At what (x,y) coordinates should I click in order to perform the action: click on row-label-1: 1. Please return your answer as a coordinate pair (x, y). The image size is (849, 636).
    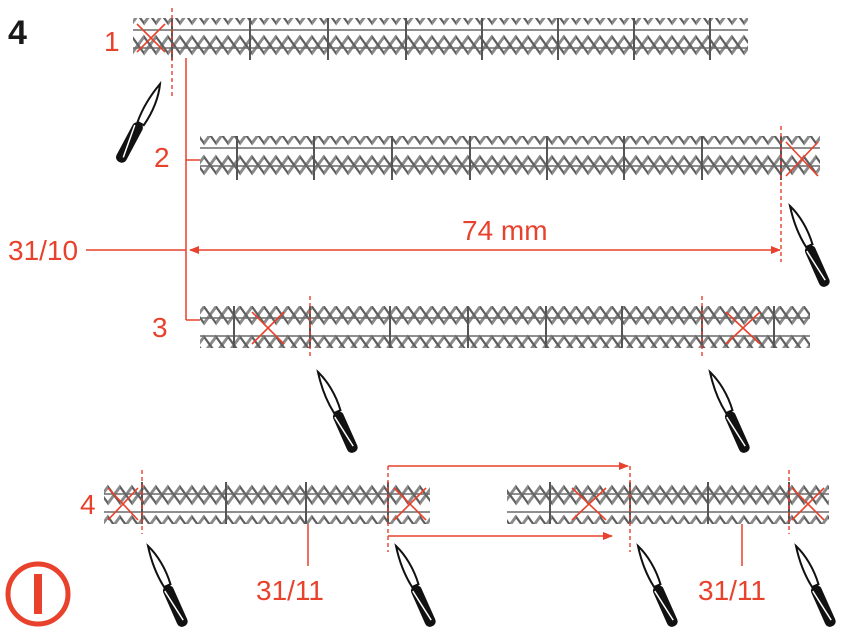
    Looking at the image, I should click on (112, 41).